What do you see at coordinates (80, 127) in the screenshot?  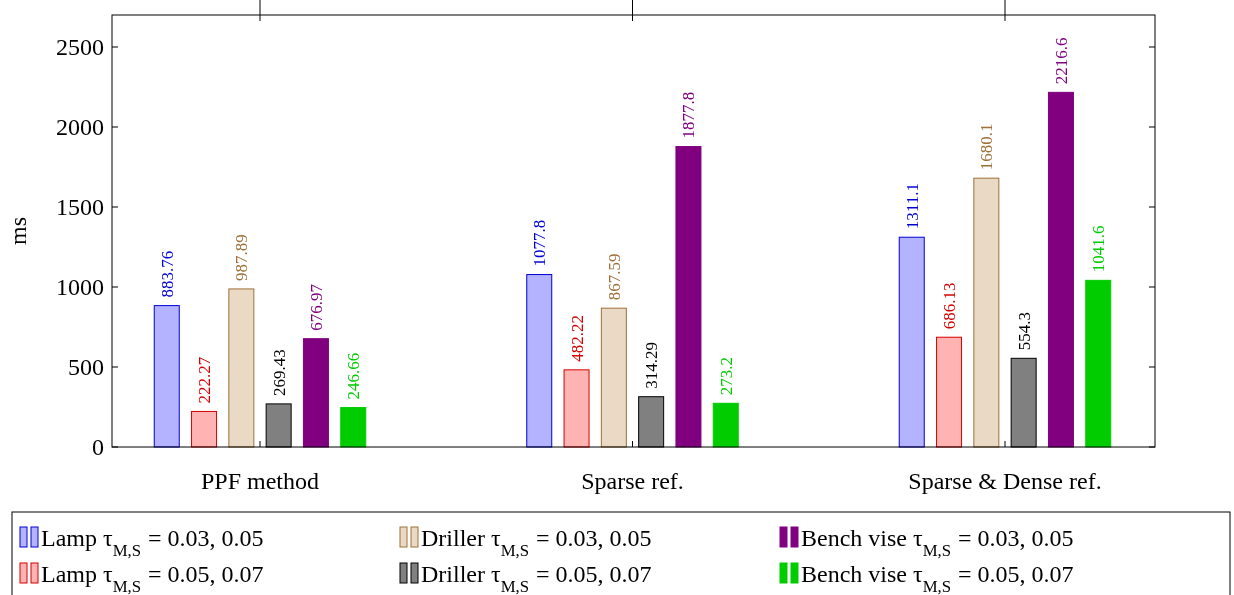 I see `y-tick-label: 2000` at bounding box center [80, 127].